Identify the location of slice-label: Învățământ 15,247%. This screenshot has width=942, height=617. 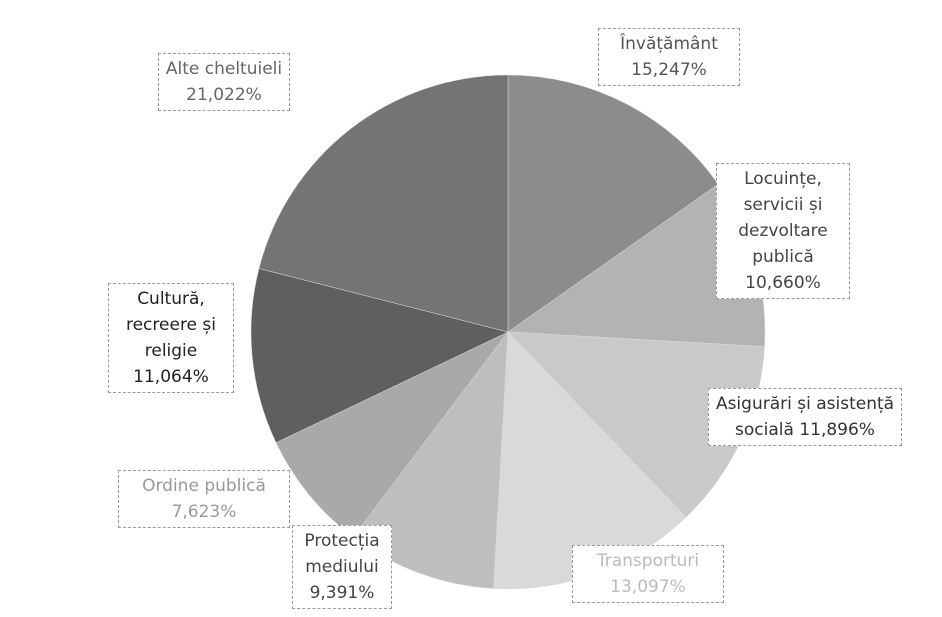
(669, 57).